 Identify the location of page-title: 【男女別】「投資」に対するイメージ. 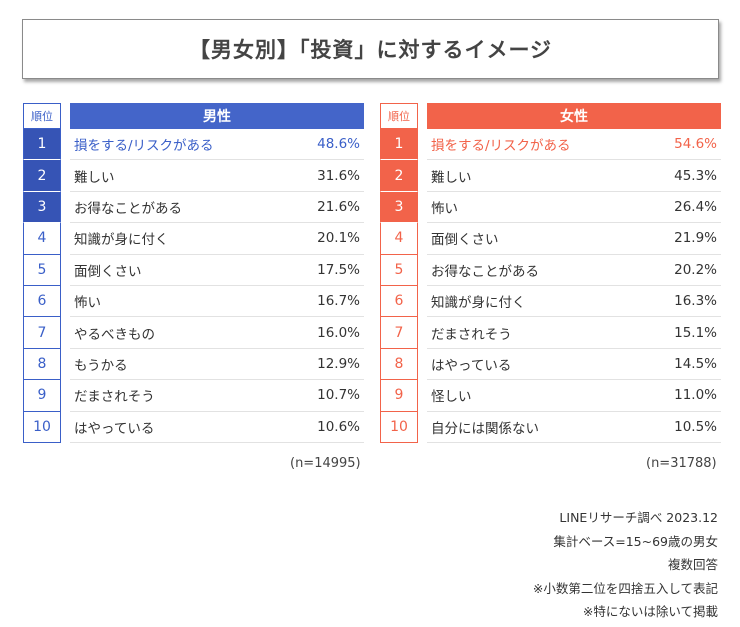
(370, 50).